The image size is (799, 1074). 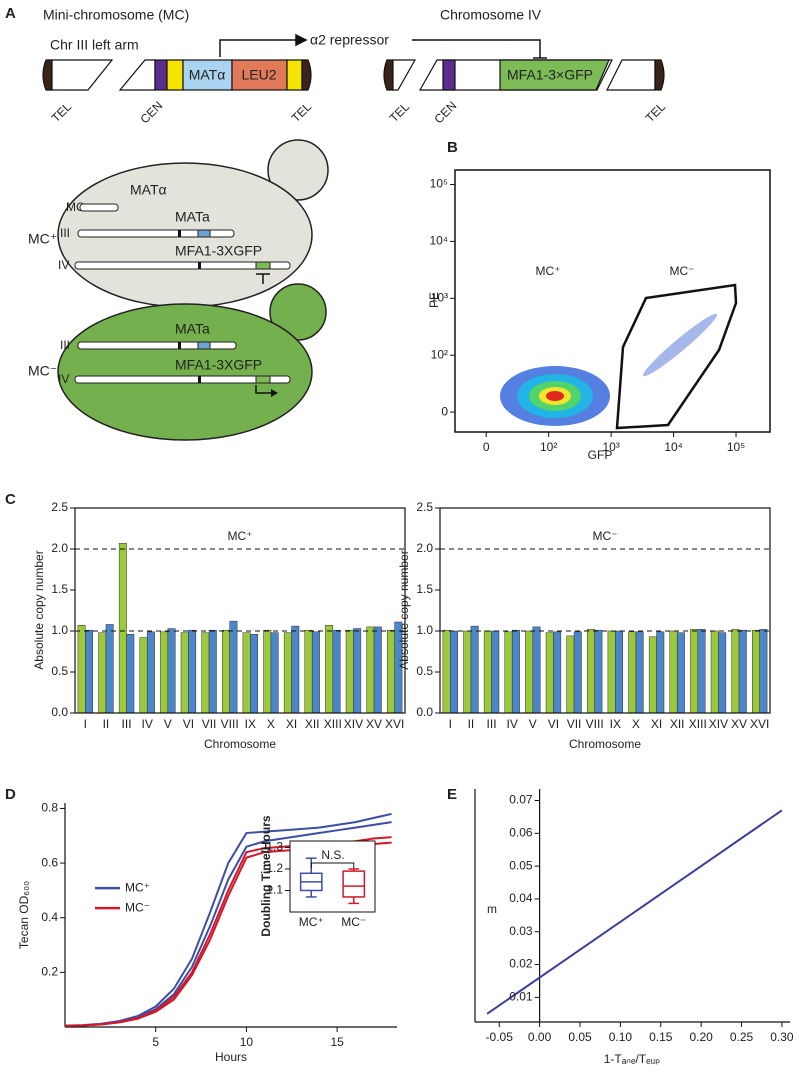 I want to click on y-tick-label: 1.0, so click(x=59, y=630).